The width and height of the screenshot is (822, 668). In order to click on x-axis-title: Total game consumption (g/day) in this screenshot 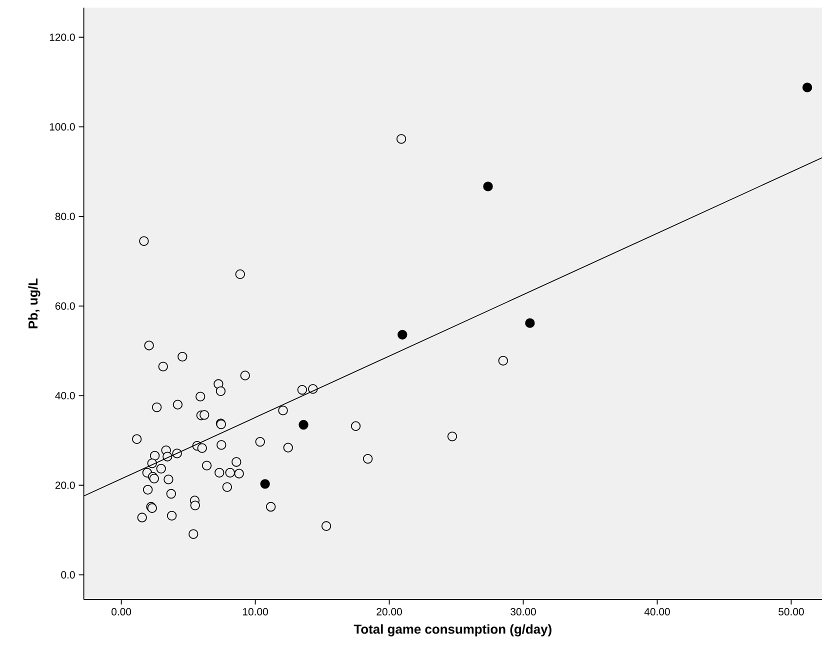, I will do `click(453, 630)`.